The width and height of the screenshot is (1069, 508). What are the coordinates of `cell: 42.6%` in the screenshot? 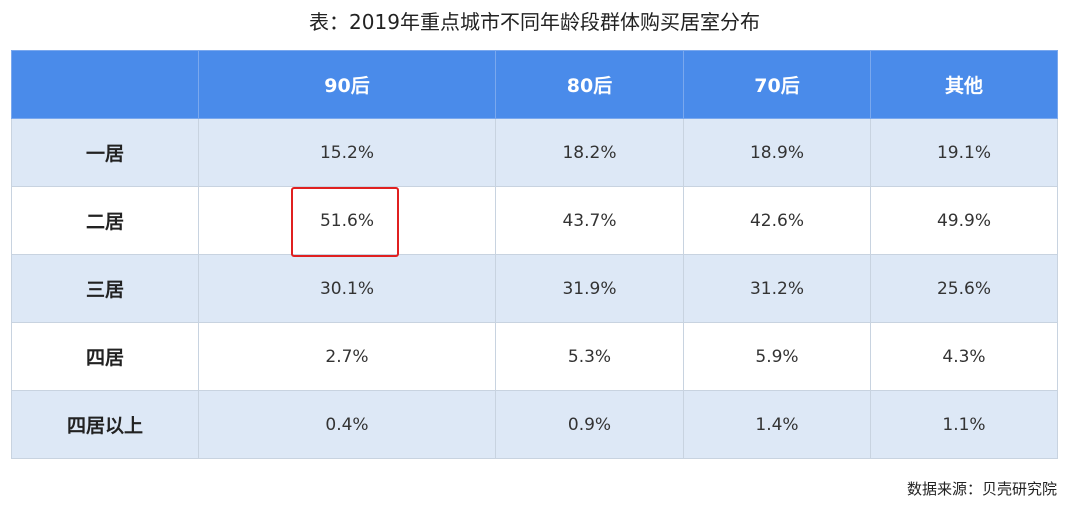 It's located at (777, 220).